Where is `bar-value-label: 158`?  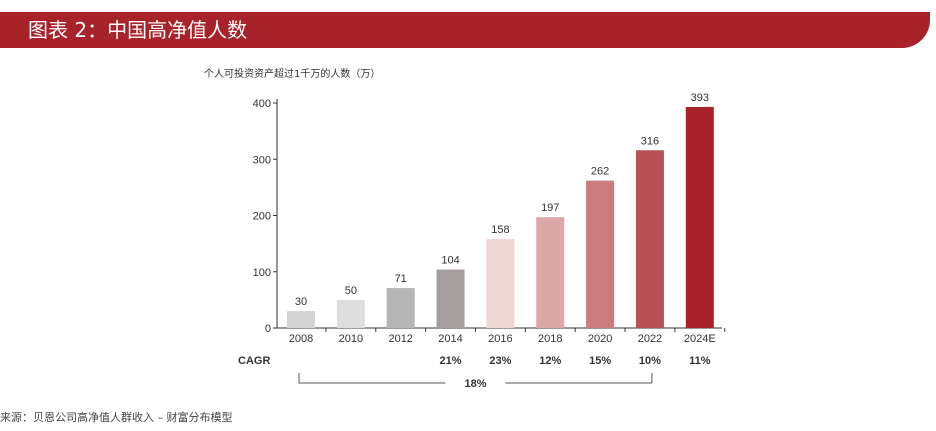
bar-value-label: 158 is located at coordinates (500, 230).